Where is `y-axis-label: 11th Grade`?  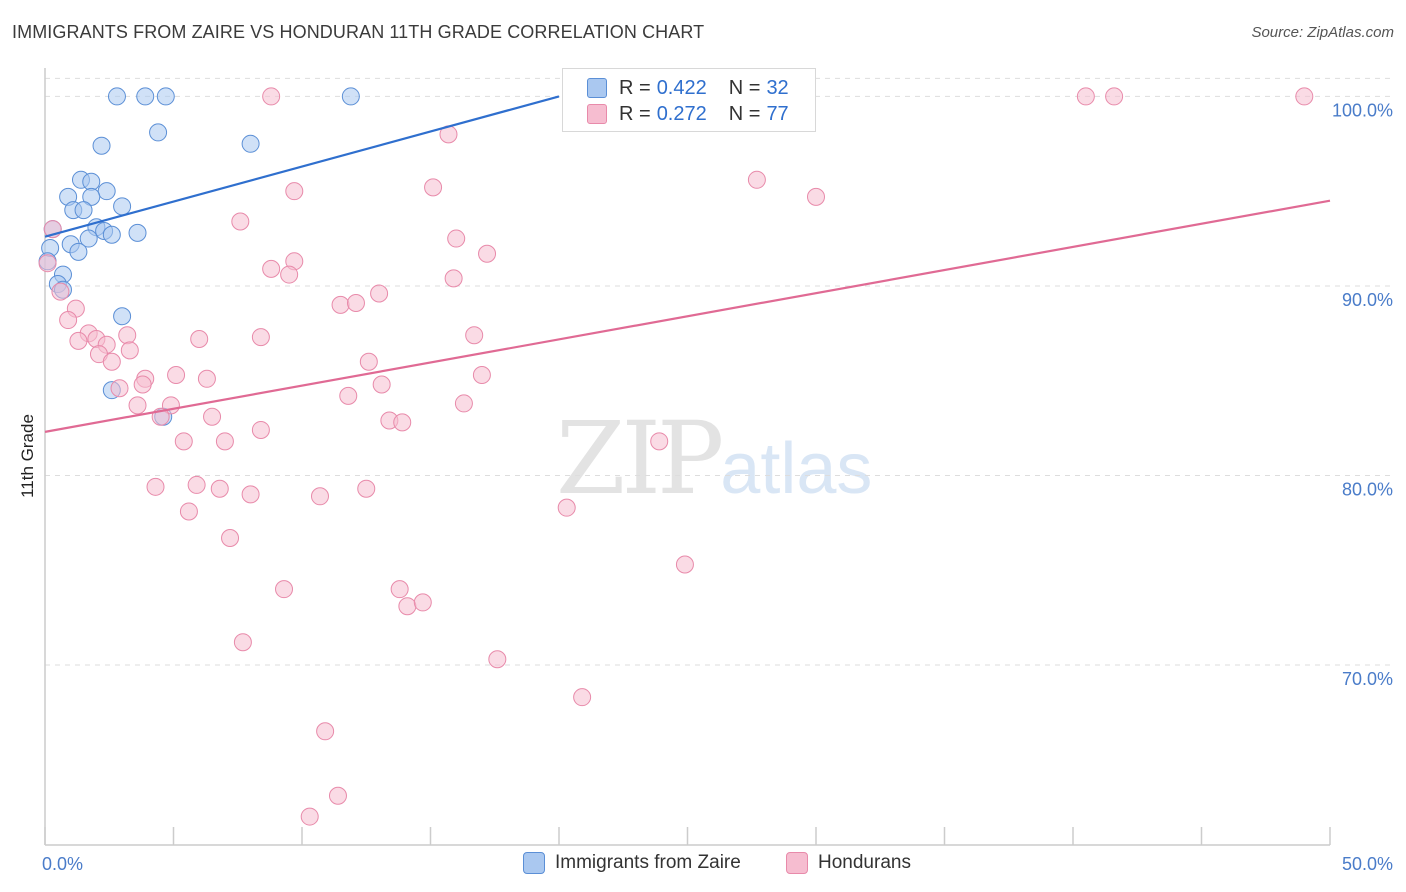 y-axis-label: 11th Grade is located at coordinates (27, 456).